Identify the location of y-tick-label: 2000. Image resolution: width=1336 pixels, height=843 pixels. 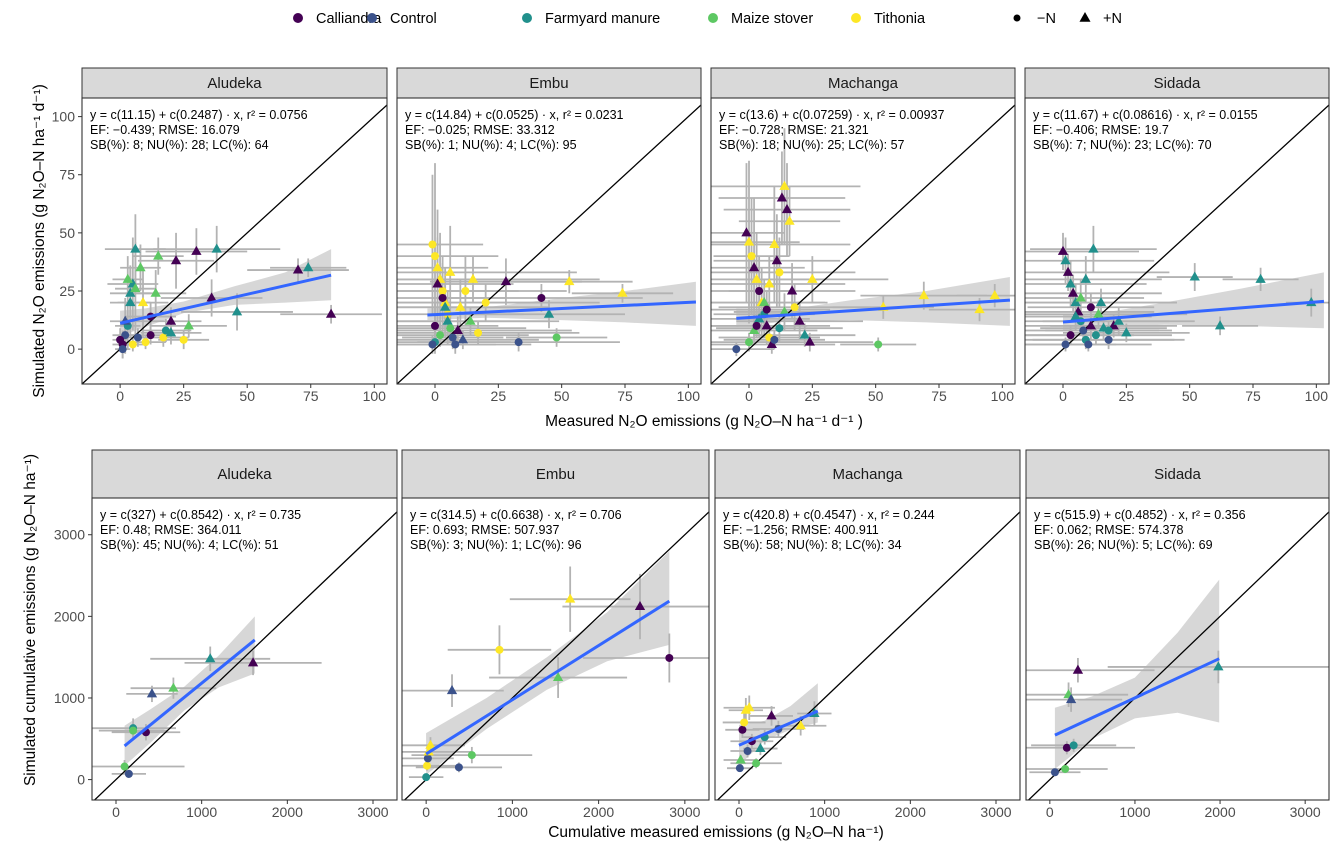
(69, 616).